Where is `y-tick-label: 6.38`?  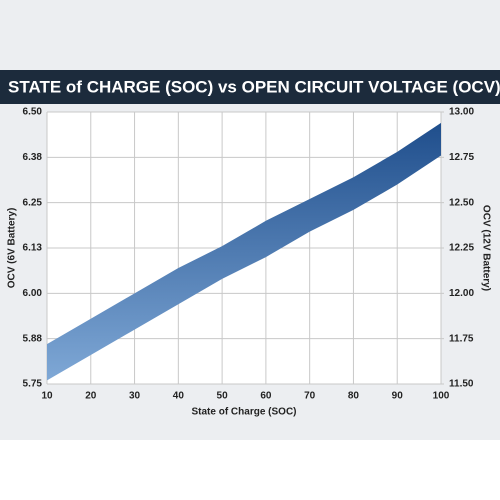
y-tick-label: 6.38 is located at coordinates (33, 157).